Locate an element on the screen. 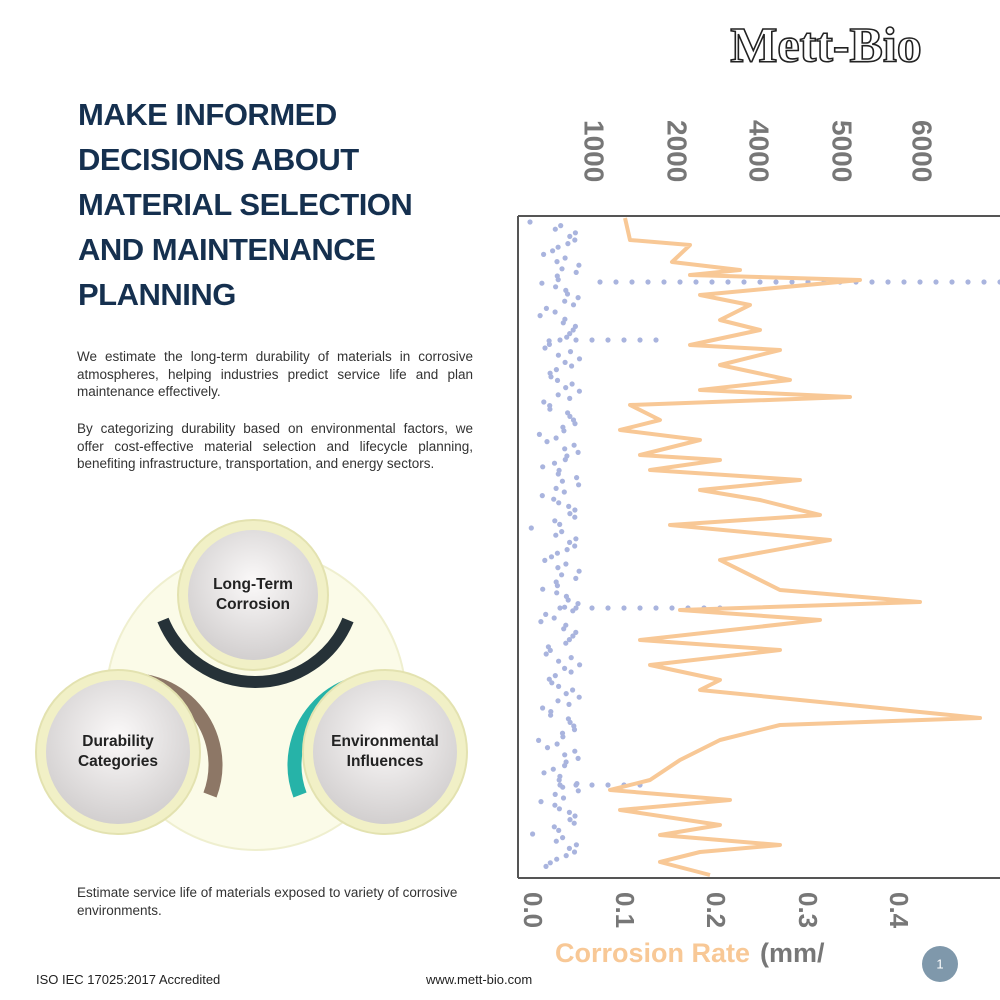  node-label: Durability is located at coordinates (118, 741).